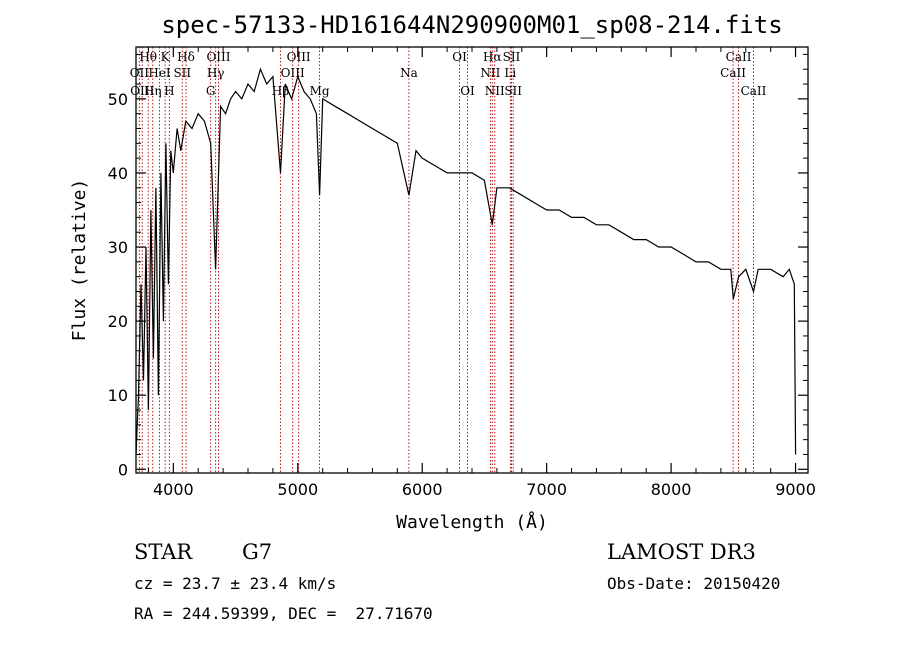 This screenshot has width=900, height=649. I want to click on y-tick-label: 20, so click(118, 321).